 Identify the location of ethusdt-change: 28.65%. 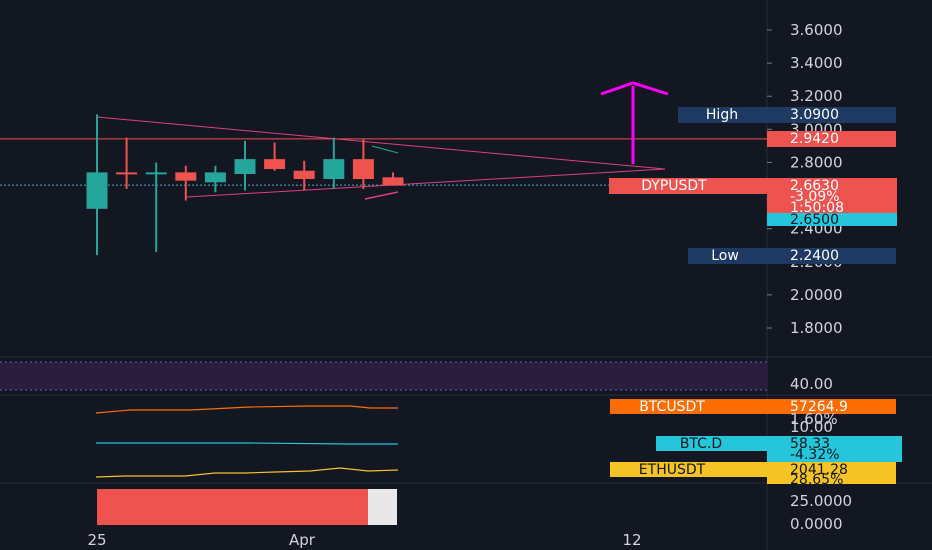
(816, 480).